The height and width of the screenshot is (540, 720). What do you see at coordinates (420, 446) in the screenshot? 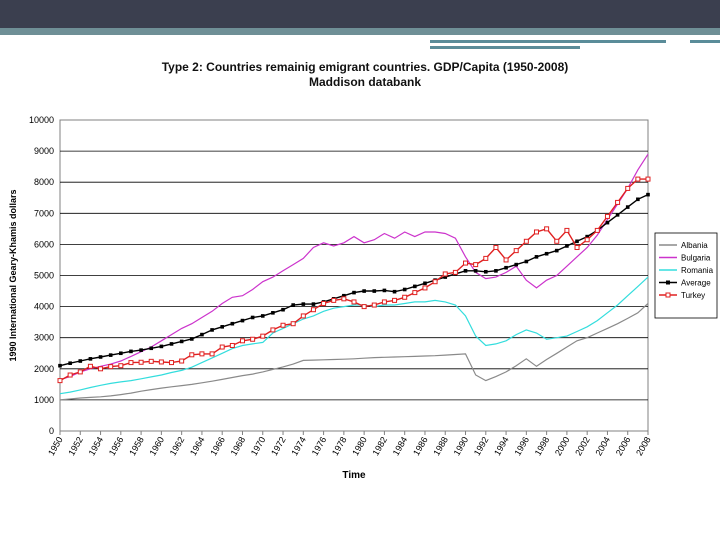
I see `x-tick-label: 1986` at bounding box center [420, 446].